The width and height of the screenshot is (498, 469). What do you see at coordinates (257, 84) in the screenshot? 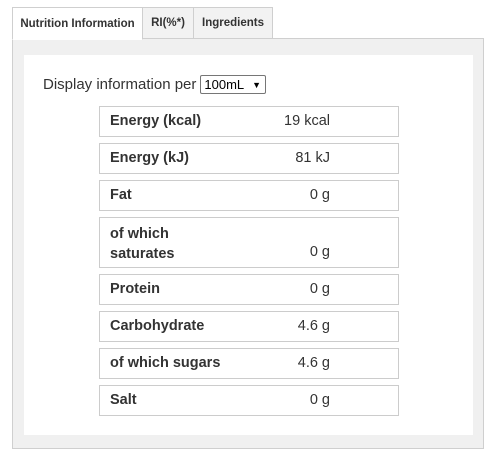
I see `dropdown-arrow-icon: ▼` at bounding box center [257, 84].